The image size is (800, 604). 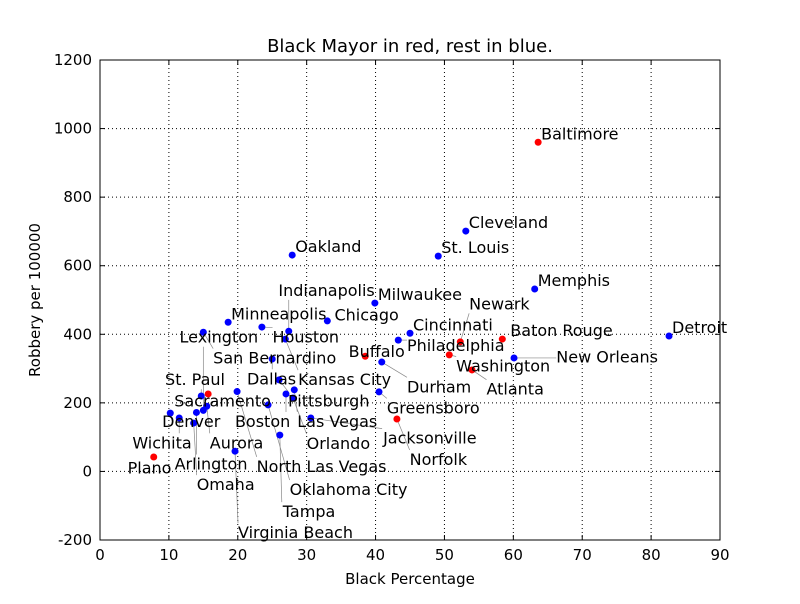 What do you see at coordinates (100, 555) in the screenshot?
I see `x-tick-label: 0` at bounding box center [100, 555].